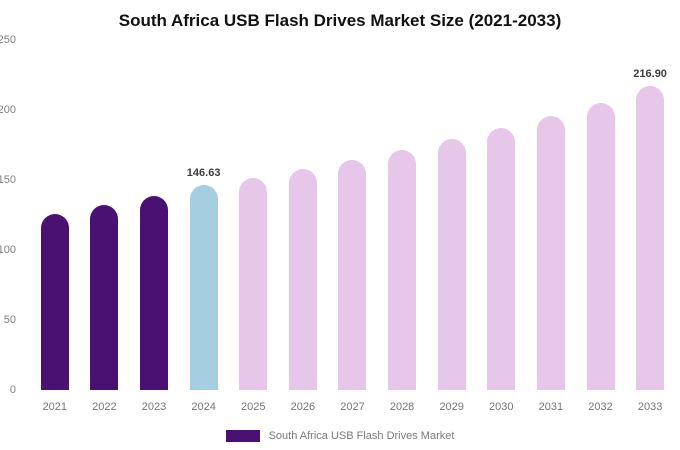 The width and height of the screenshot is (680, 450). Describe the element at coordinates (8, 40) in the screenshot. I see `y-tick-250: 250` at that location.